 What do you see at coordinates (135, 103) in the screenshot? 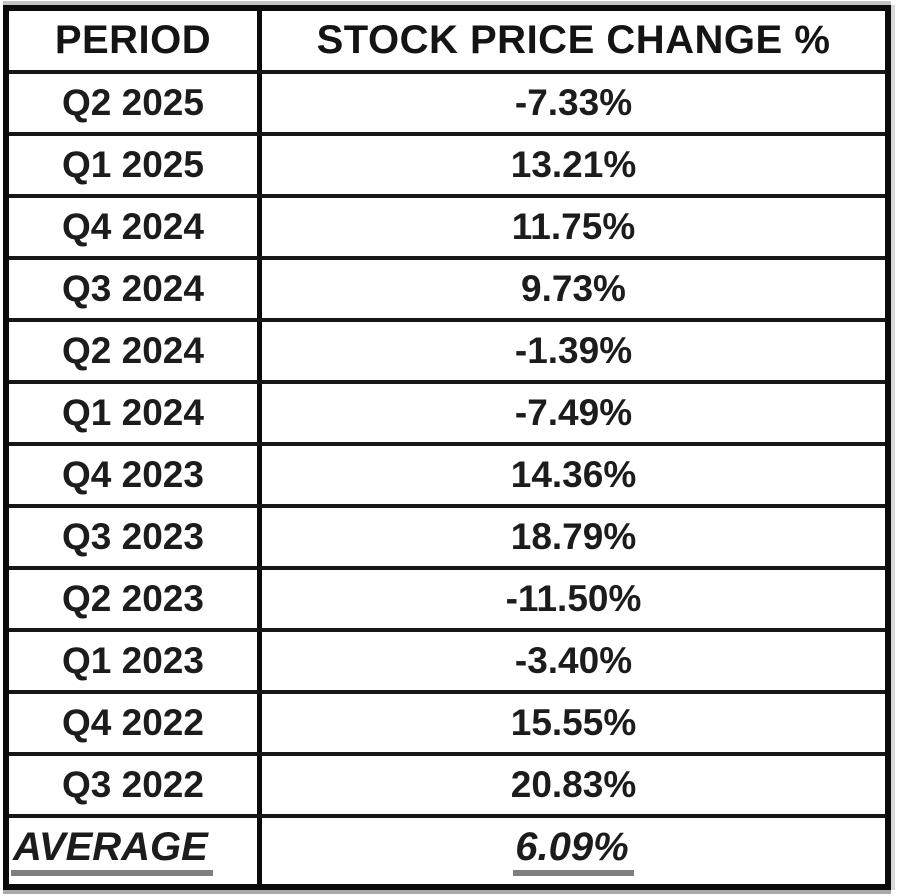
I see `period-cell: Q2 2025` at bounding box center [135, 103].